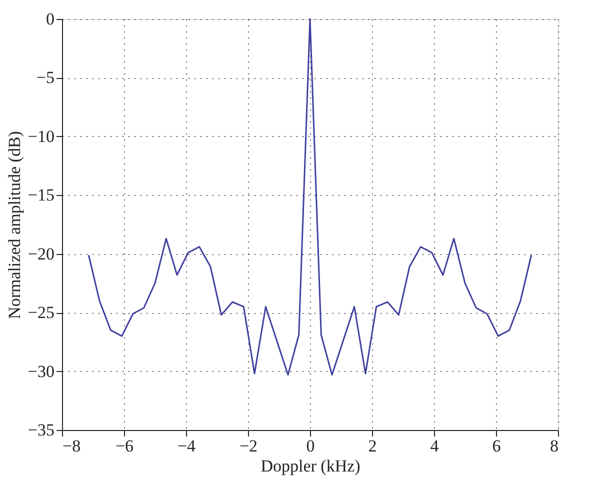 The width and height of the screenshot is (590, 478). What do you see at coordinates (496, 446) in the screenshot?
I see `x-tick-label: 6` at bounding box center [496, 446].